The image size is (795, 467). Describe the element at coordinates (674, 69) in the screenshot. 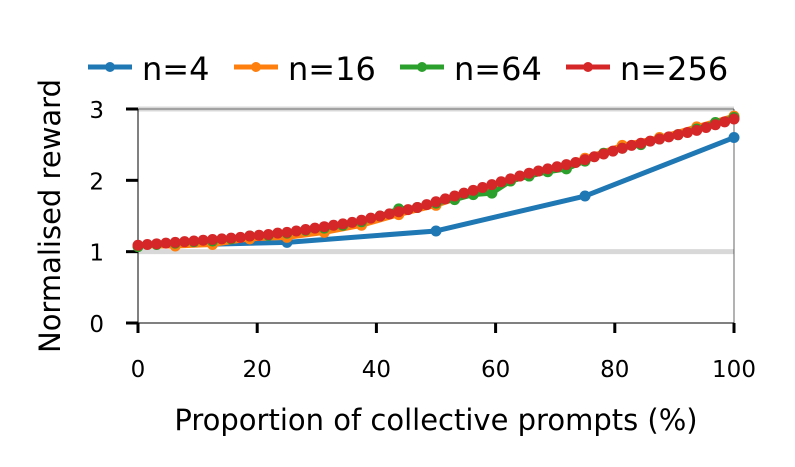

I see `legend-label-n256: n=256` at that location.